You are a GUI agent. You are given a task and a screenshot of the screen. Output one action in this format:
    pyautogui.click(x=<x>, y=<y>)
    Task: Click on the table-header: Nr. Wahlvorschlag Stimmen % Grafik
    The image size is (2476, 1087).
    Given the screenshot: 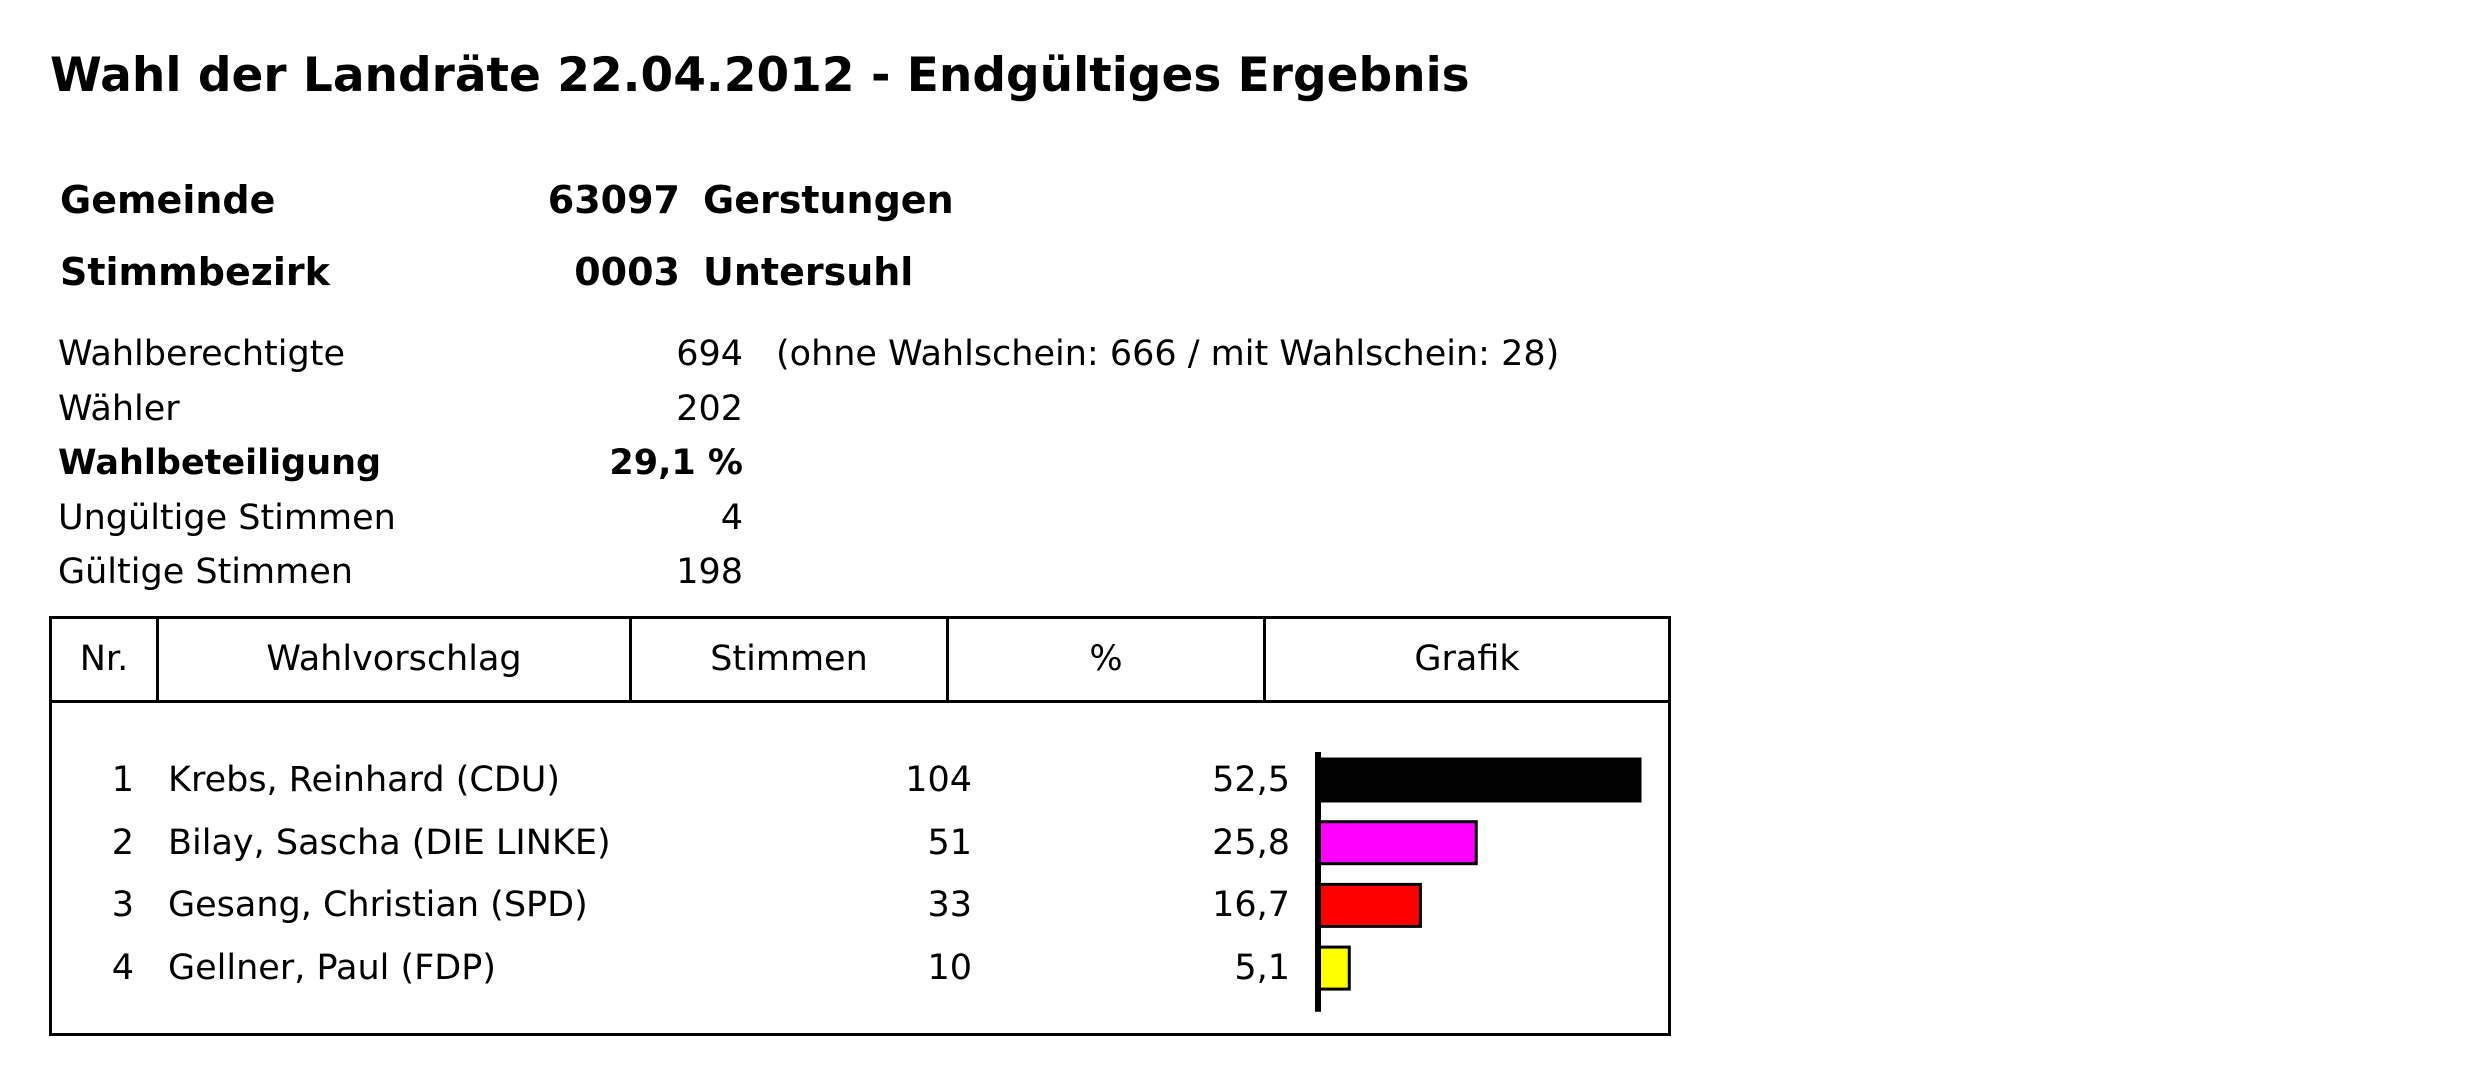 What is the action you would take?
    pyautogui.click(x=860, y=661)
    